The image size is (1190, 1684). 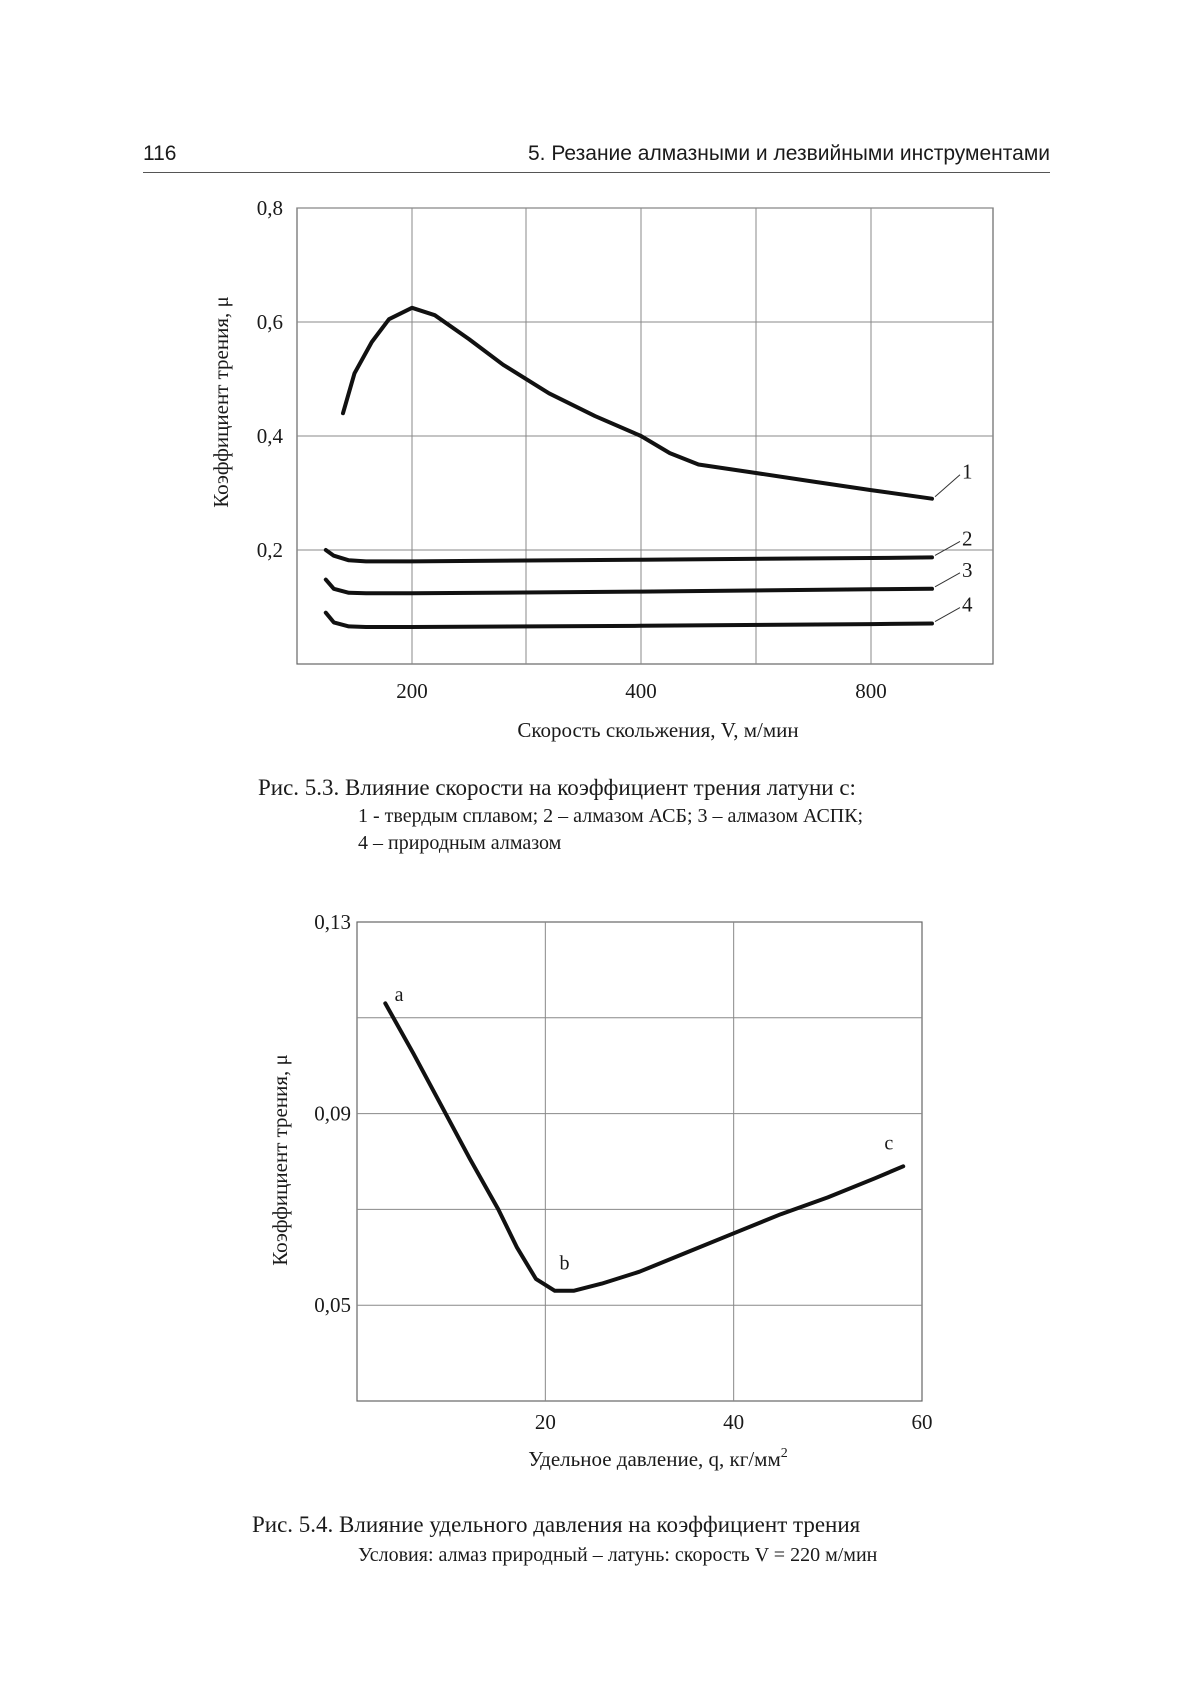 I want to click on x-tick-label: 60, so click(x=922, y=1422).